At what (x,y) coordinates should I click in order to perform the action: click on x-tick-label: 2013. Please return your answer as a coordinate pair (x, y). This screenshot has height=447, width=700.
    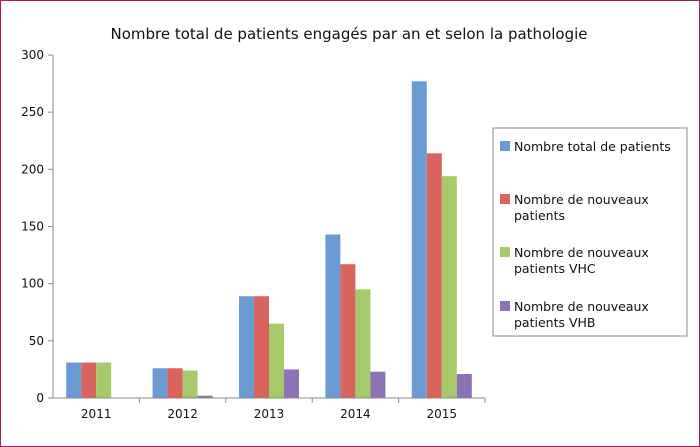
    Looking at the image, I should click on (269, 414).